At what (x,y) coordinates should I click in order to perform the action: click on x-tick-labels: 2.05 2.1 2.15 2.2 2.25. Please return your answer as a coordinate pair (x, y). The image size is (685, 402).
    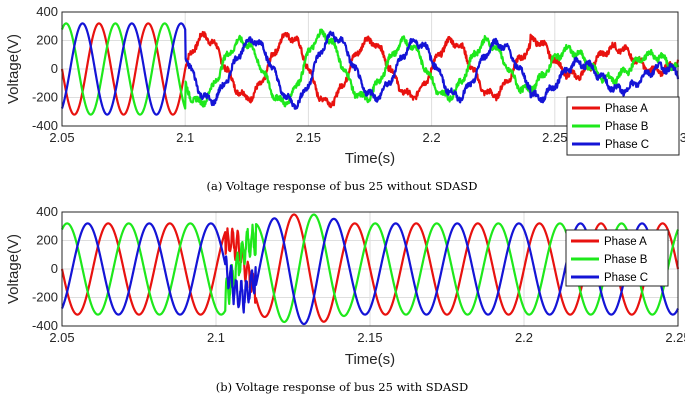
    Looking at the image, I should click on (367, 337).